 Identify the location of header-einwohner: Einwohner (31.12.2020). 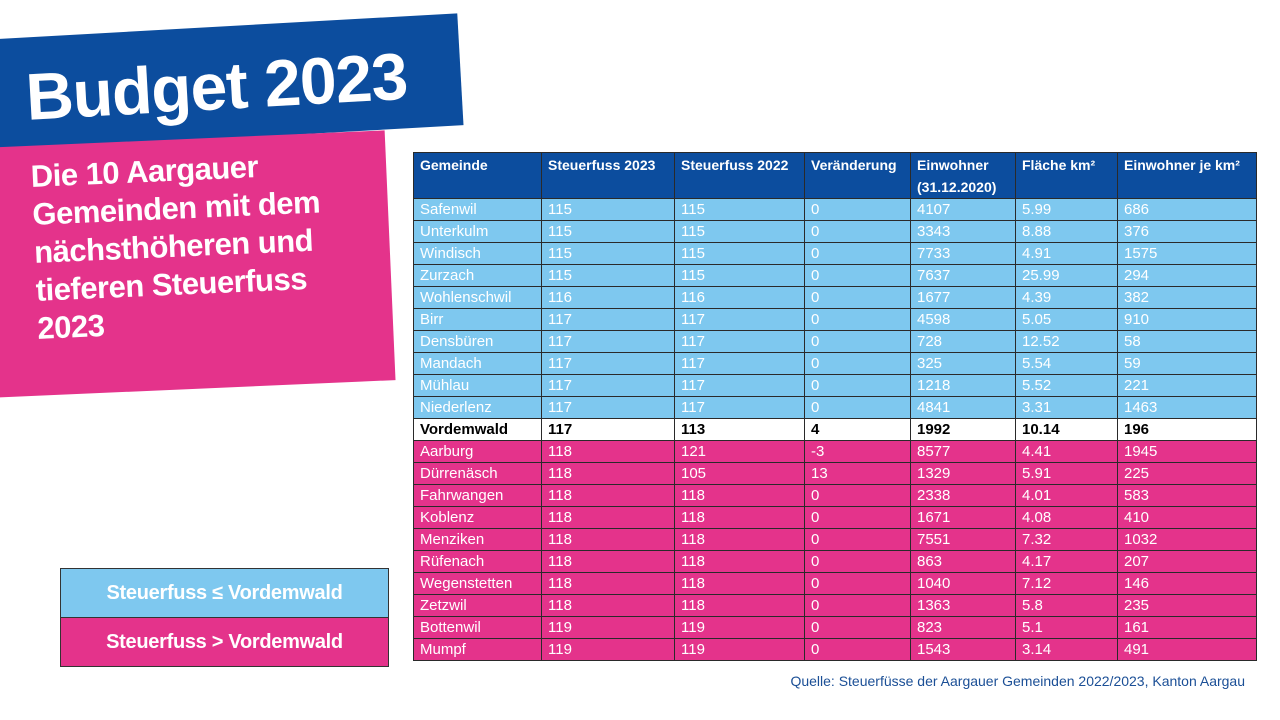
(963, 175).